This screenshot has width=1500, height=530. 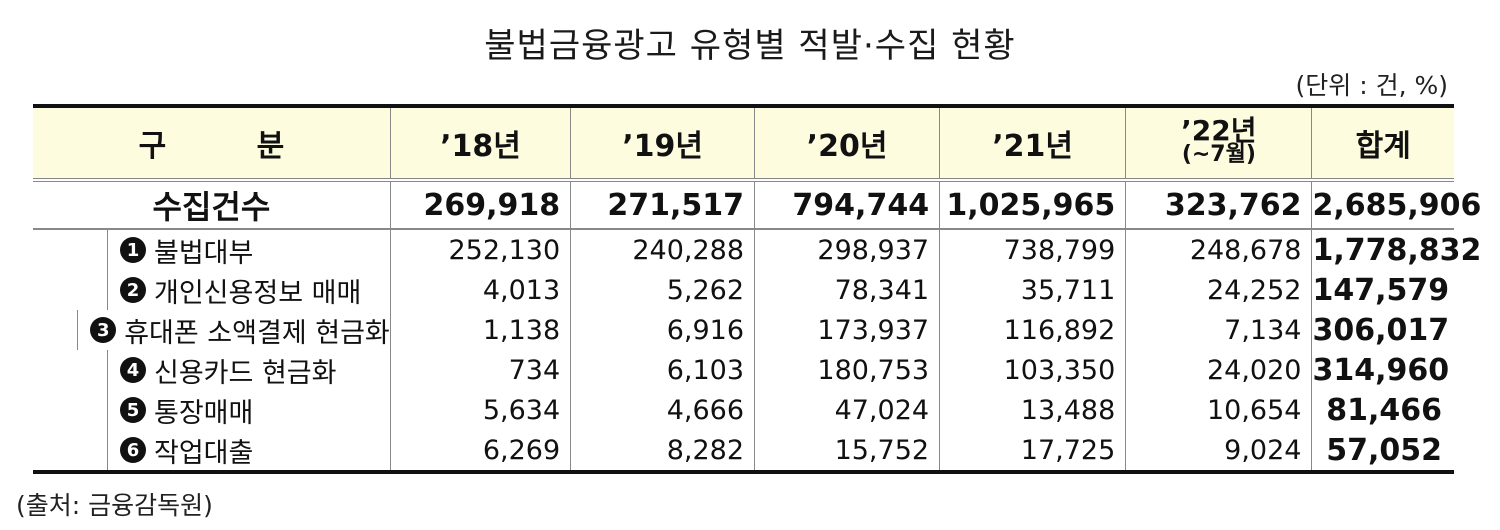 I want to click on row-label-text: 불법대부, so click(x=204, y=253).